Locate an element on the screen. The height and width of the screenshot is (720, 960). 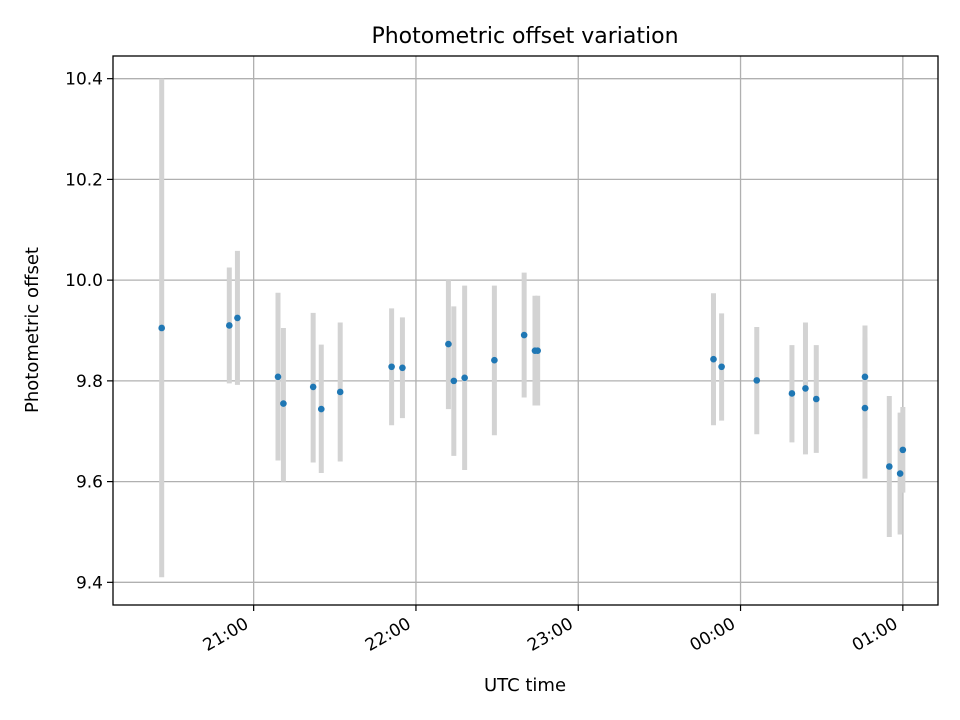
x-tick-label: 21:00 is located at coordinates (226, 635).